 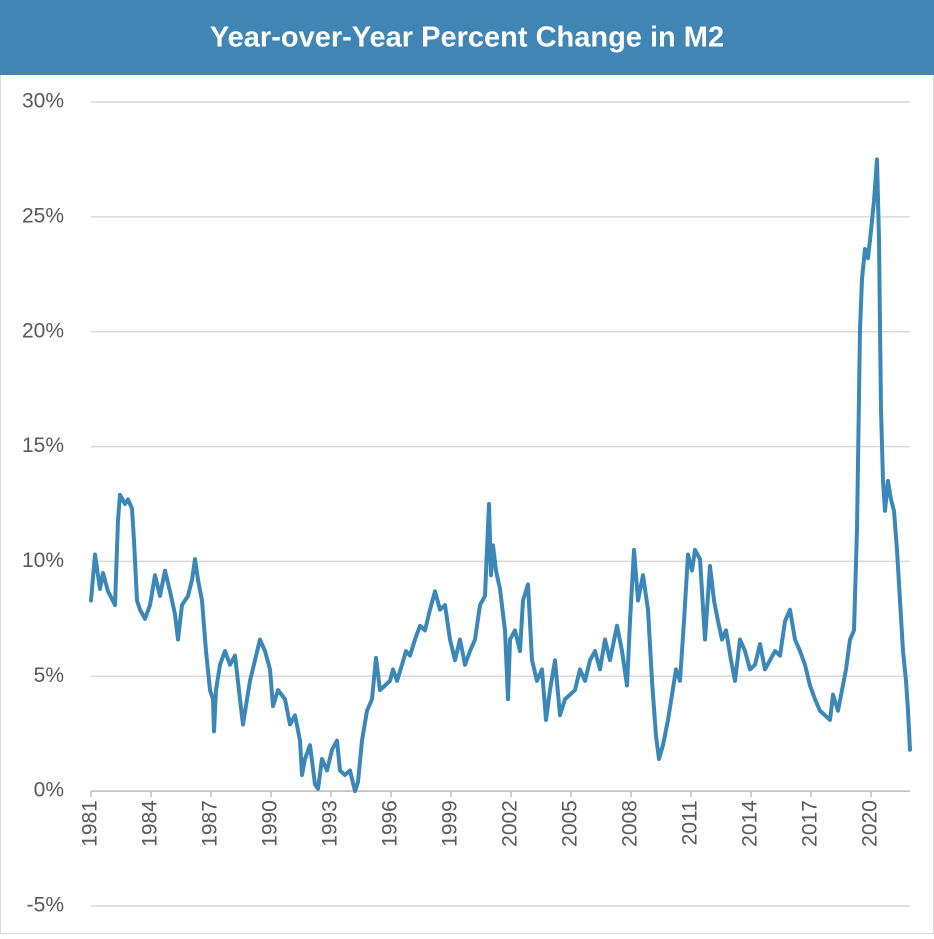 I want to click on x-tick-label: 1990, so click(x=270, y=823).